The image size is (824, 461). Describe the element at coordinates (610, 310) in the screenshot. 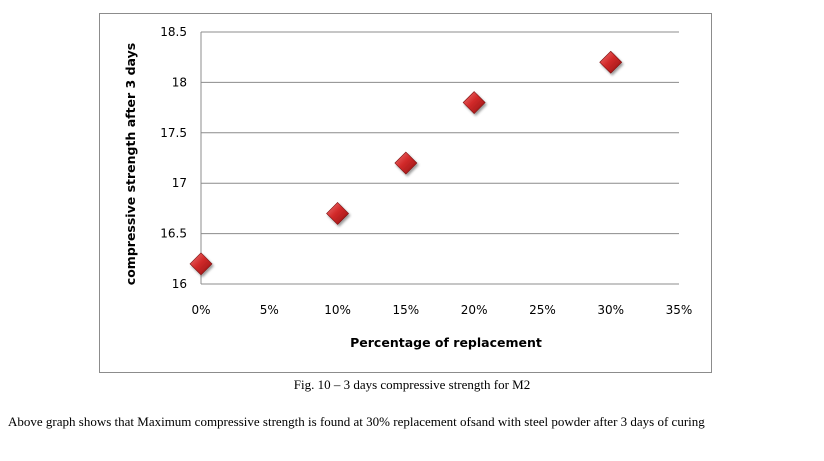

I see `x-tick-label: 30%` at that location.